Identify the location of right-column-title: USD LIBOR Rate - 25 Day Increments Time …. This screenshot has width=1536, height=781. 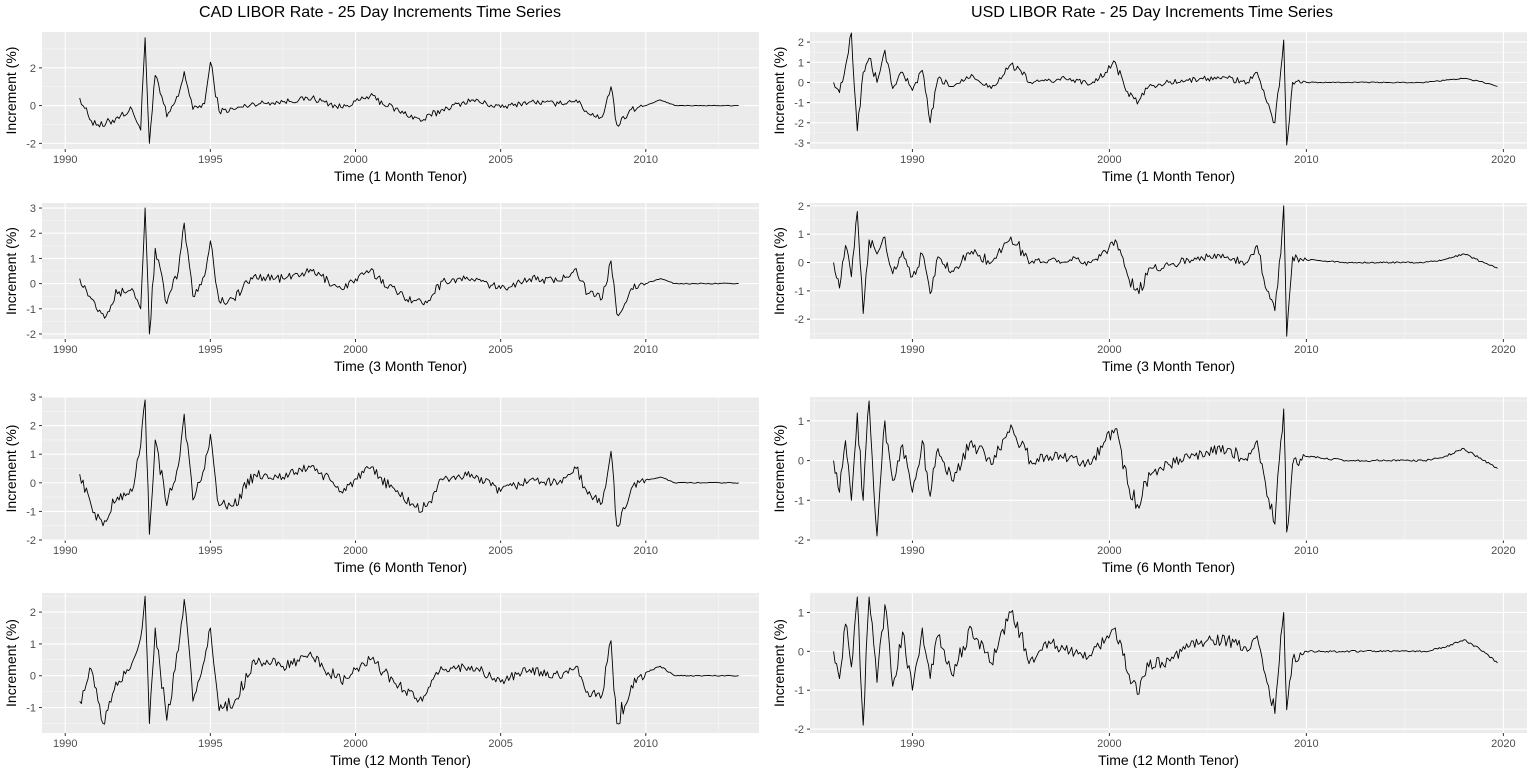
(1152, 12).